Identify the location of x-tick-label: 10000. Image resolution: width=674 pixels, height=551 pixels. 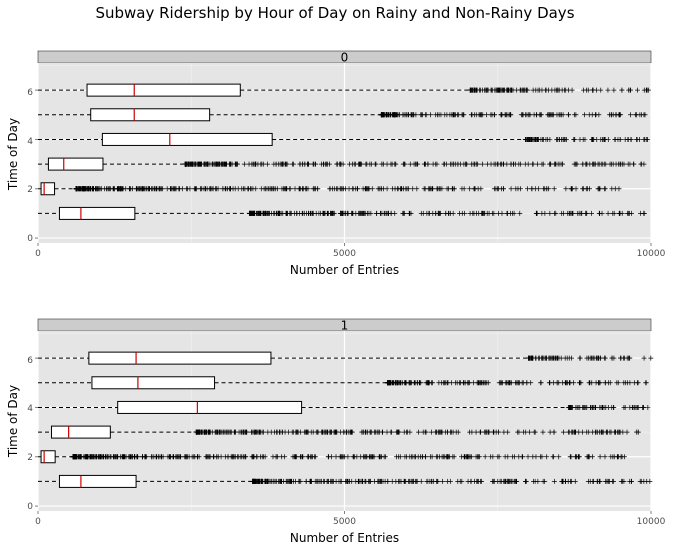
(651, 254).